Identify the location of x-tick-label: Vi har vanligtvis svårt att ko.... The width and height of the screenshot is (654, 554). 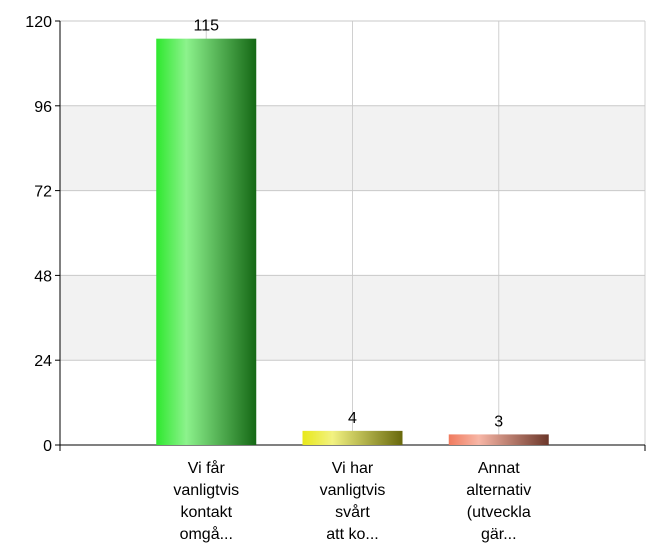
(353, 501).